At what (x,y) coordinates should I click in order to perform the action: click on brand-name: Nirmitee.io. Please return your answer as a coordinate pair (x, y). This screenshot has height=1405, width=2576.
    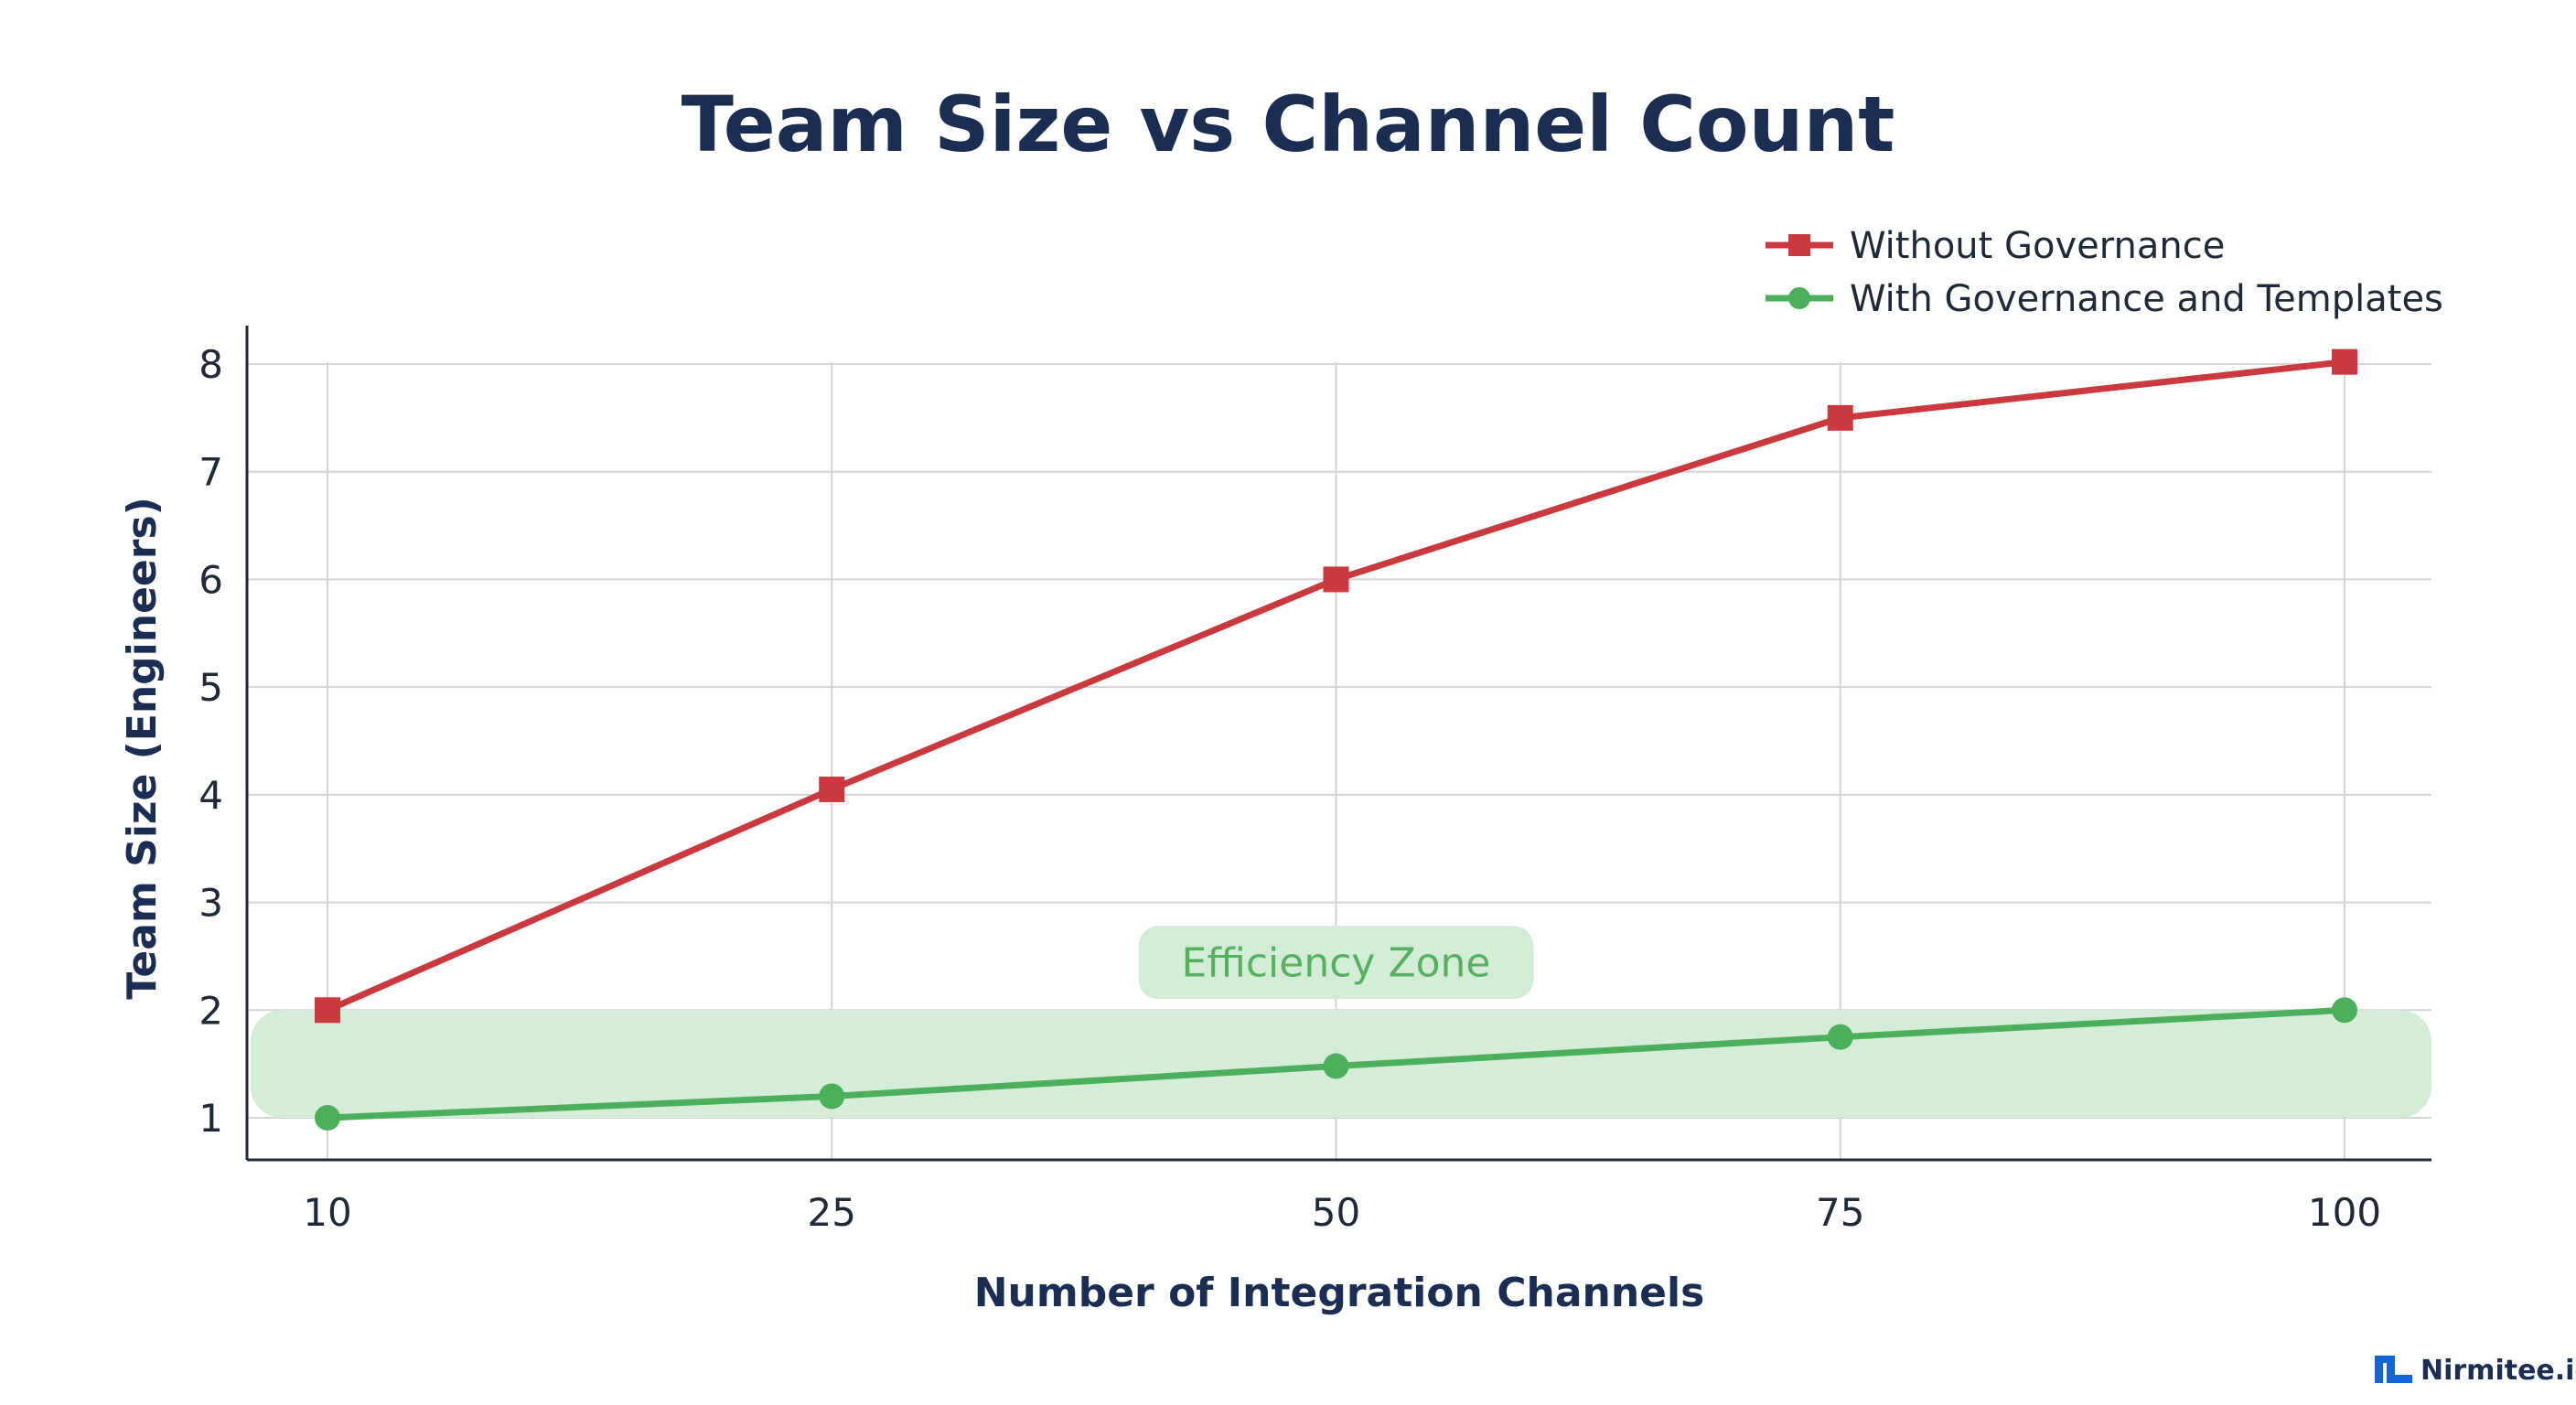
    Looking at the image, I should click on (2498, 1371).